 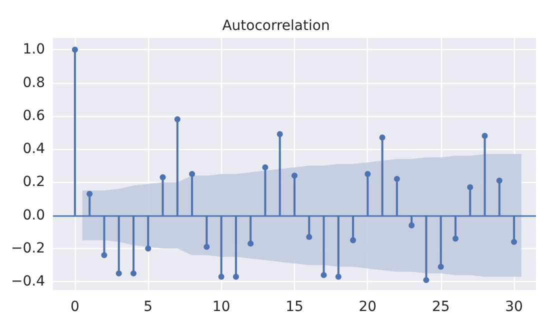 I want to click on x-tick-label: 0, so click(x=75, y=307).